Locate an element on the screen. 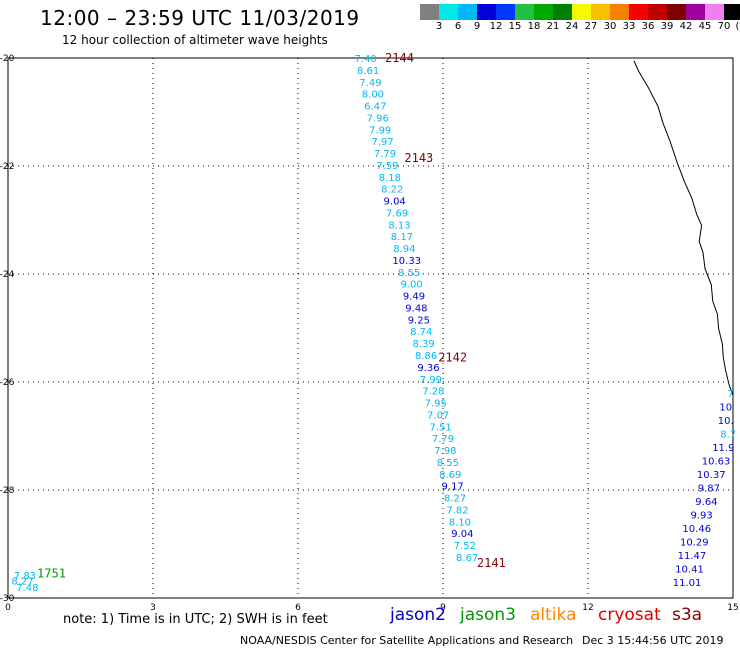 The width and height of the screenshot is (740, 650). color-scale-label: 27 is located at coordinates (591, 26).